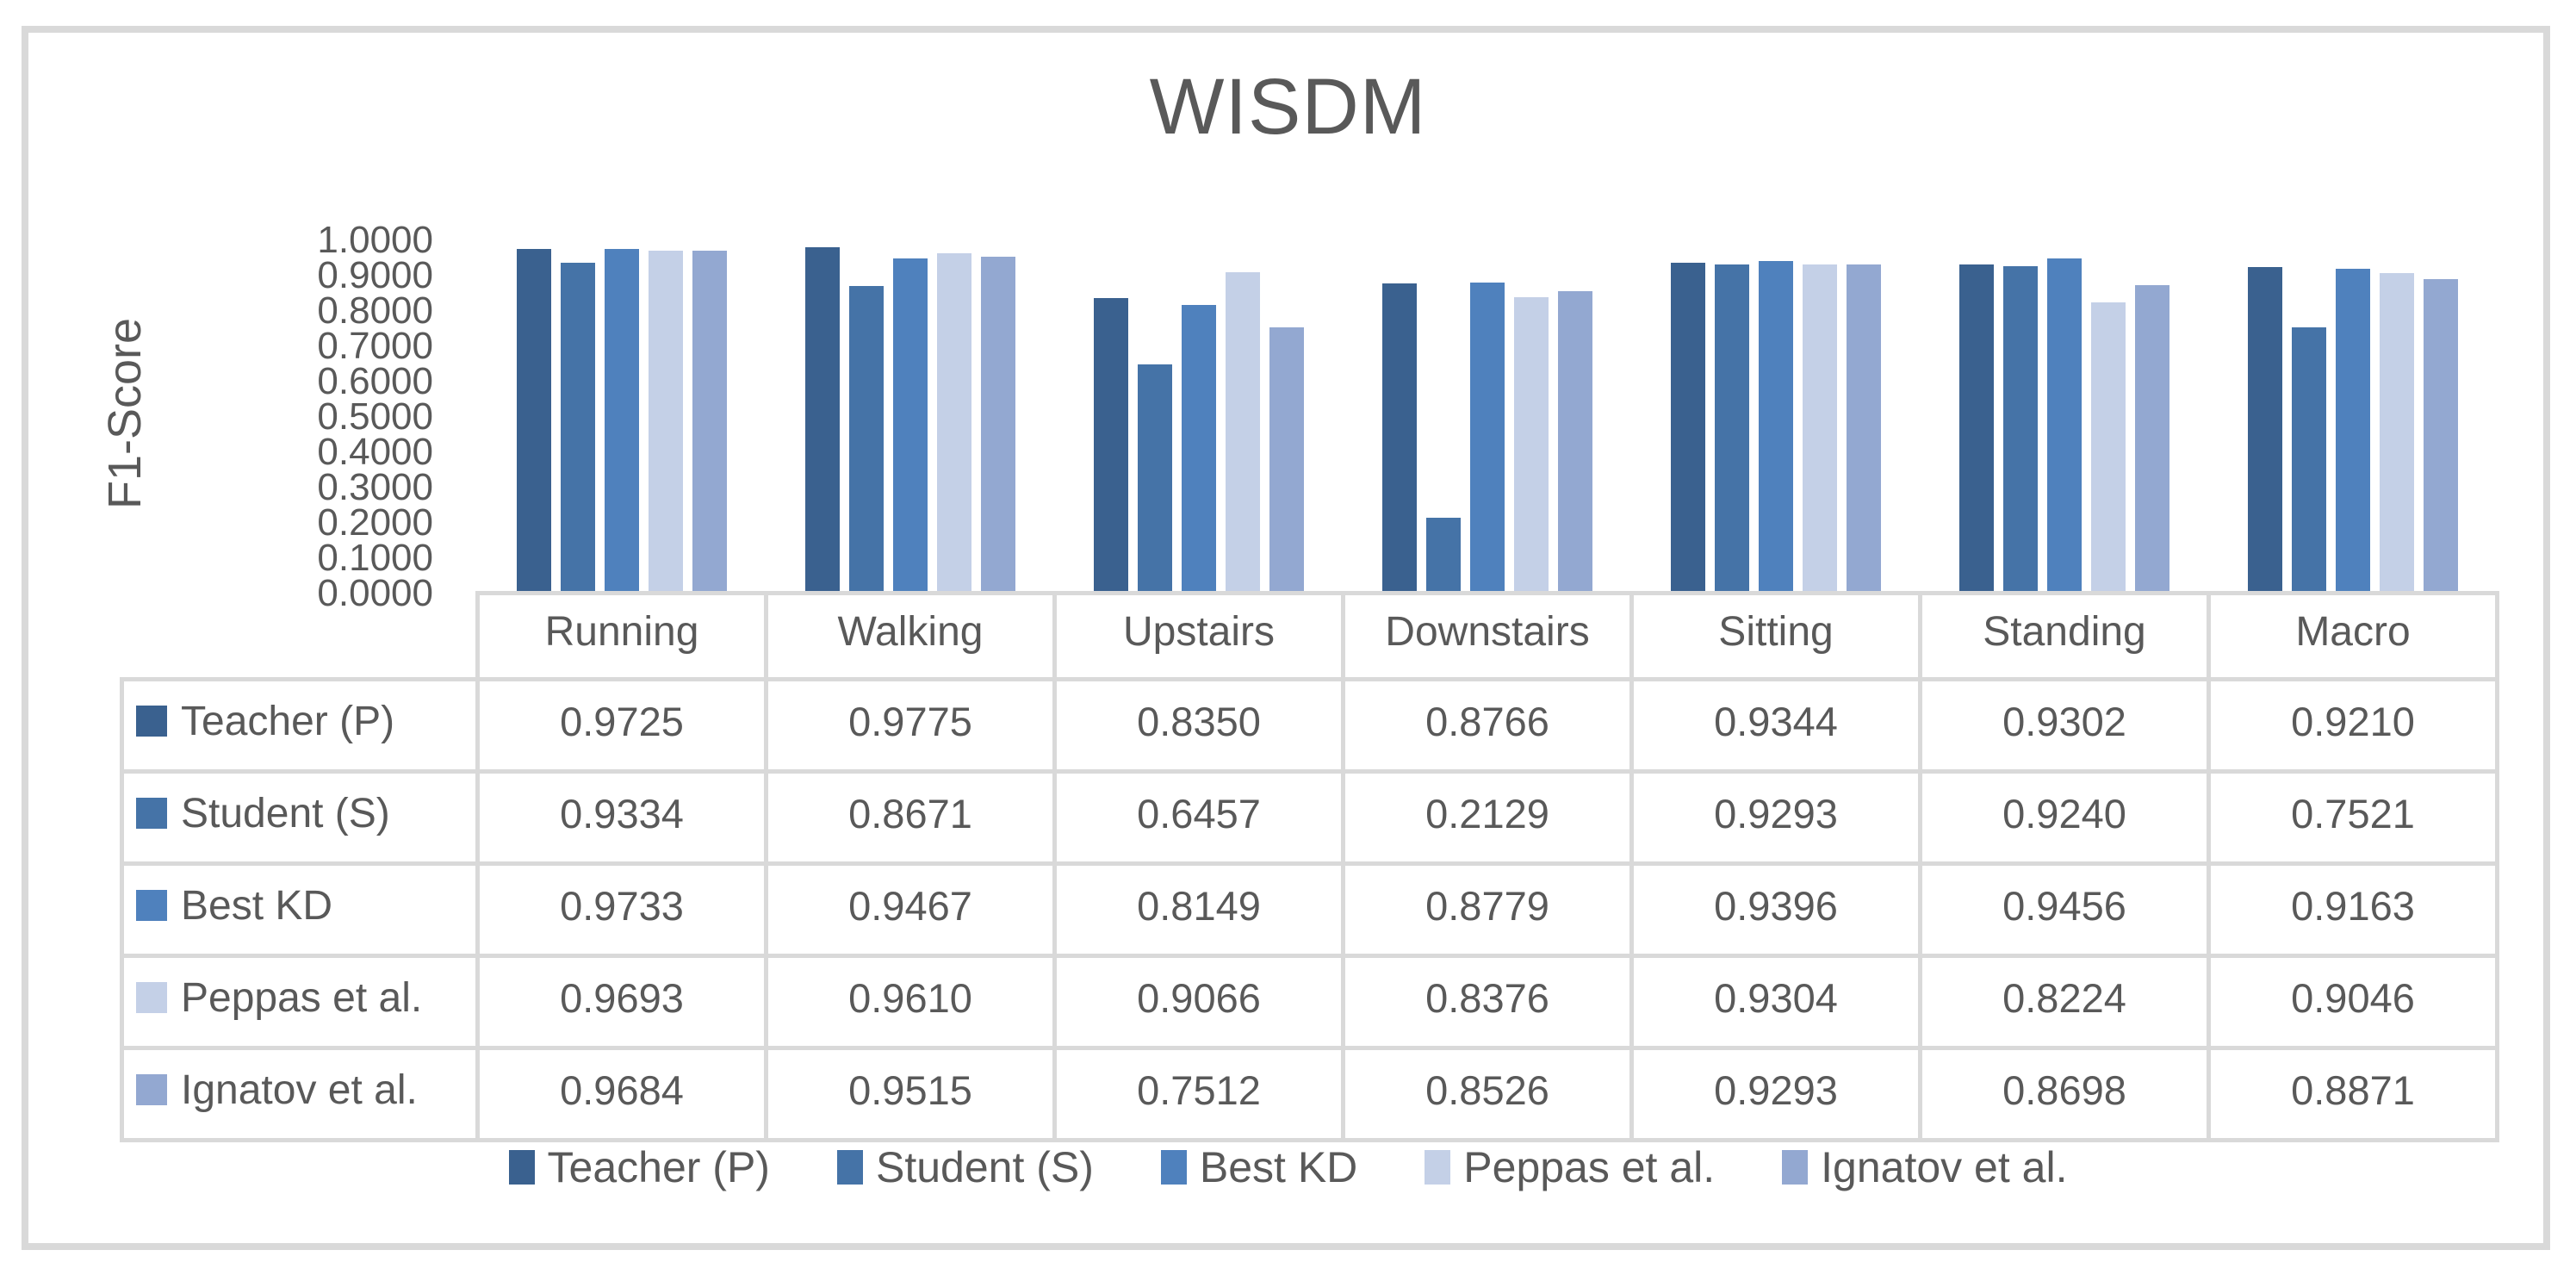  What do you see at coordinates (910, 1094) in the screenshot?
I see `table-cell-ignatov-et-al-walking: 0.9515` at bounding box center [910, 1094].